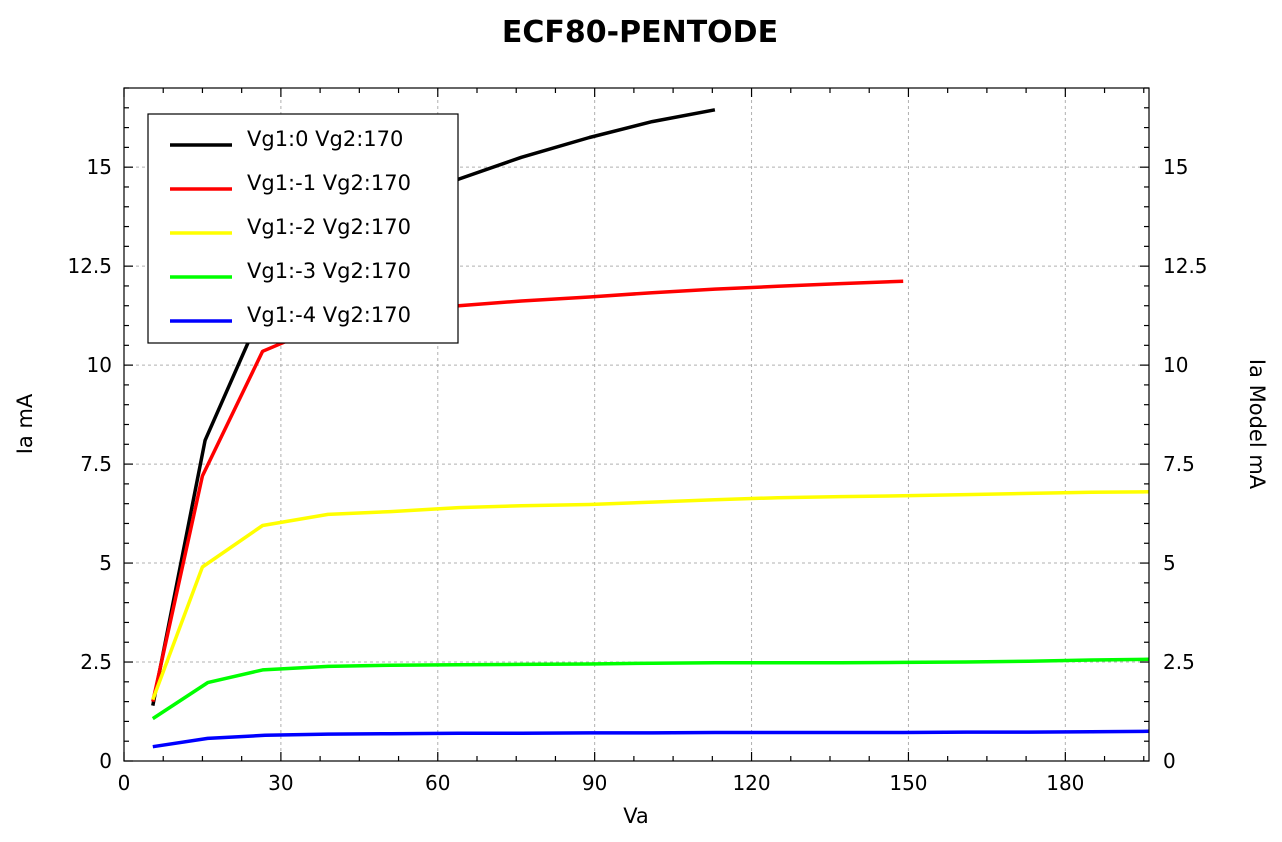 This screenshot has width=1282, height=842. What do you see at coordinates (124, 783) in the screenshot?
I see `x-tick-label: 0` at bounding box center [124, 783].